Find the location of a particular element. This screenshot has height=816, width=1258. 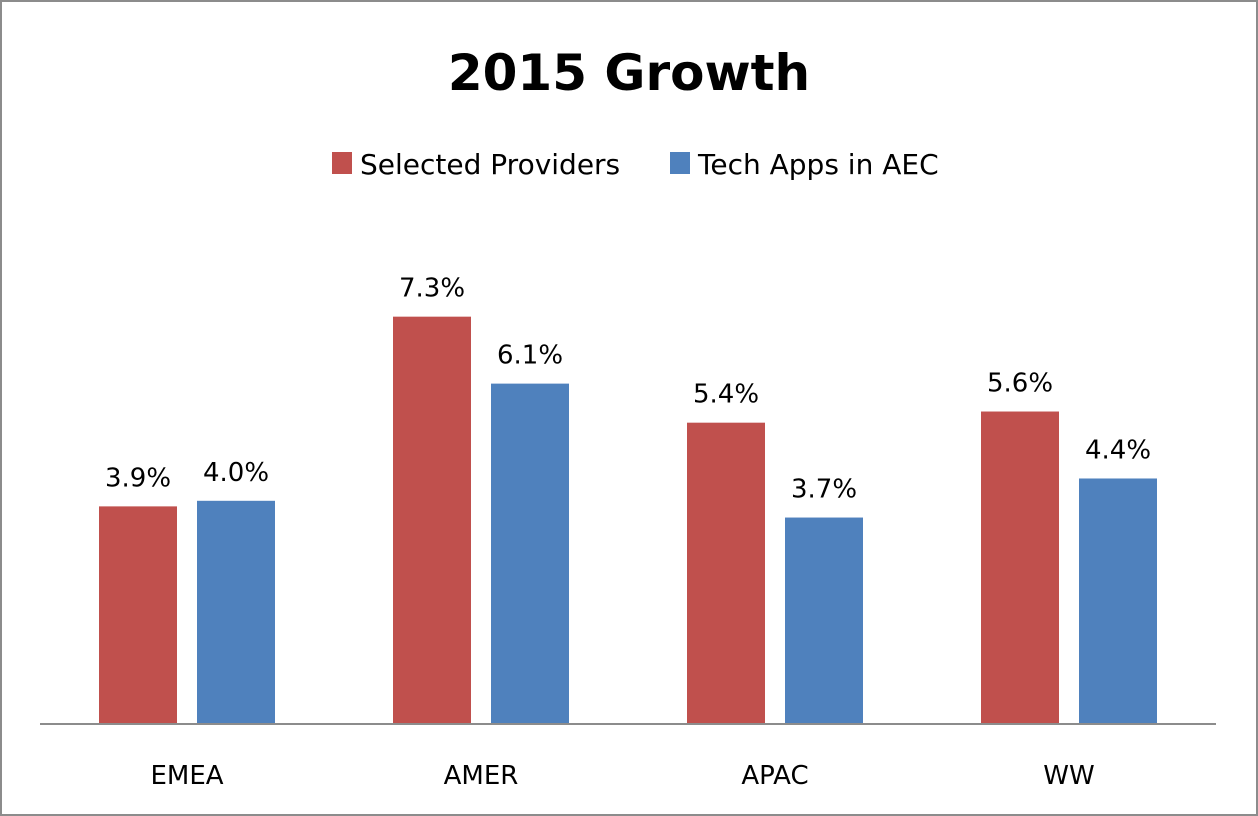

bar-emea-tech-apps-in-aec is located at coordinates (236, 612).